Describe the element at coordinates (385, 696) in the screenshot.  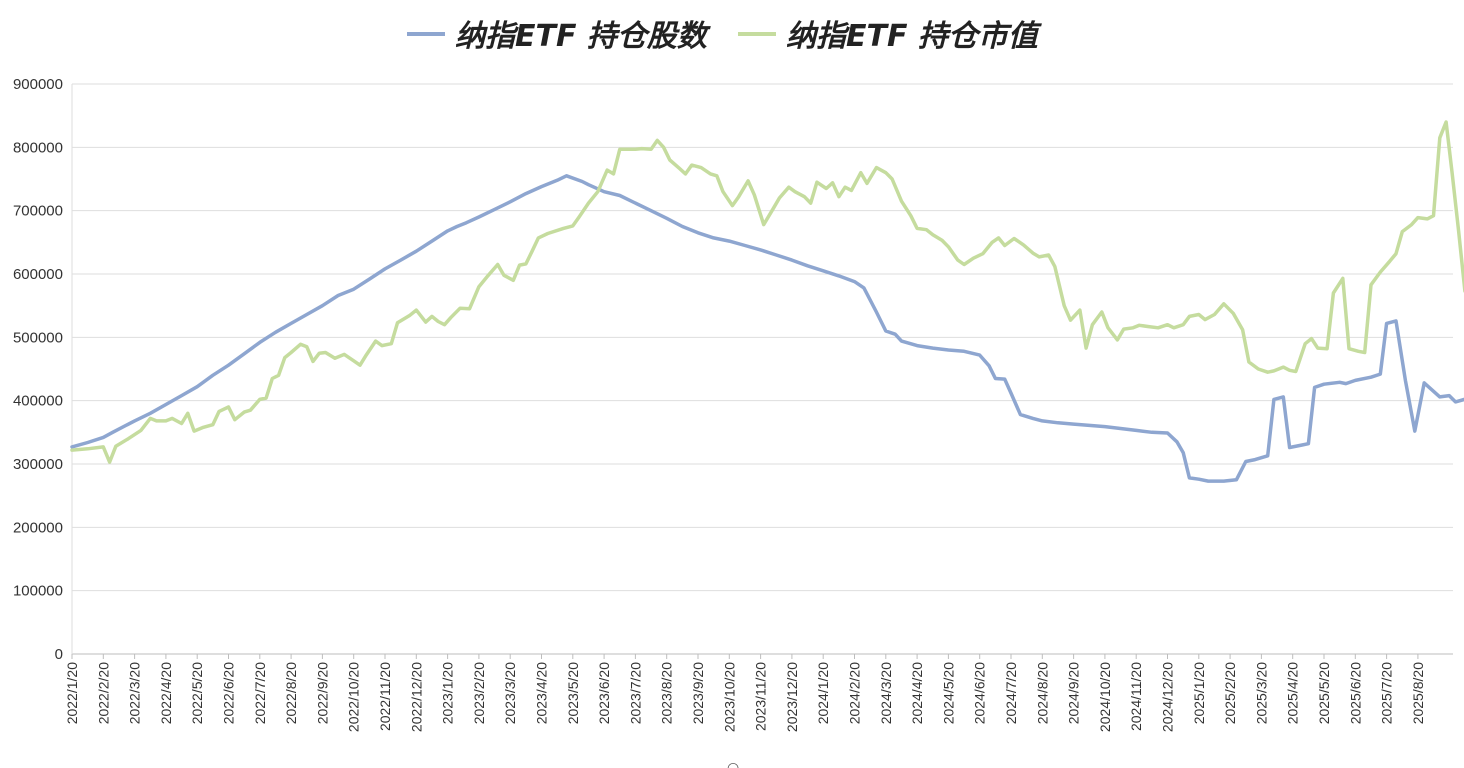
I see `x-tick-label: 2022/11/20` at that location.